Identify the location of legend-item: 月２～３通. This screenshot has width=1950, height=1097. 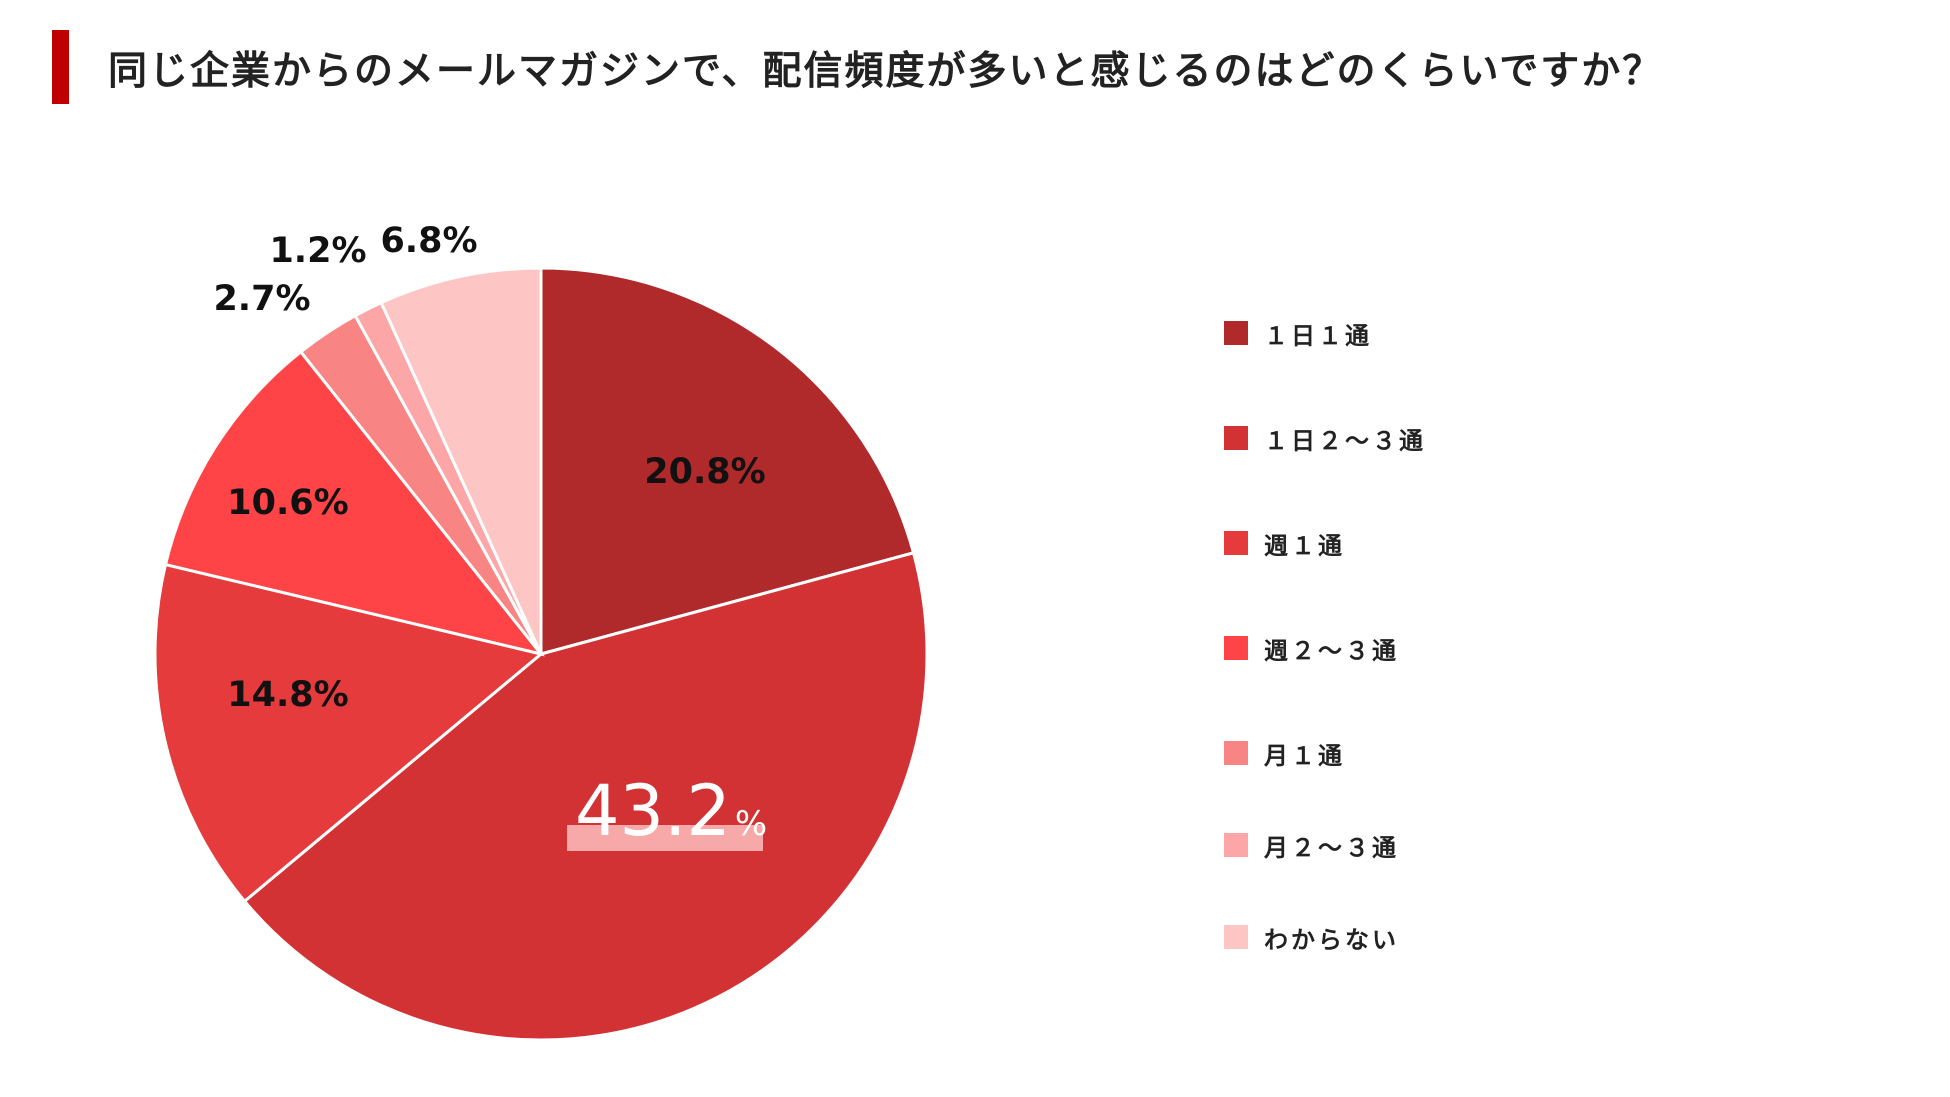
(1311, 846).